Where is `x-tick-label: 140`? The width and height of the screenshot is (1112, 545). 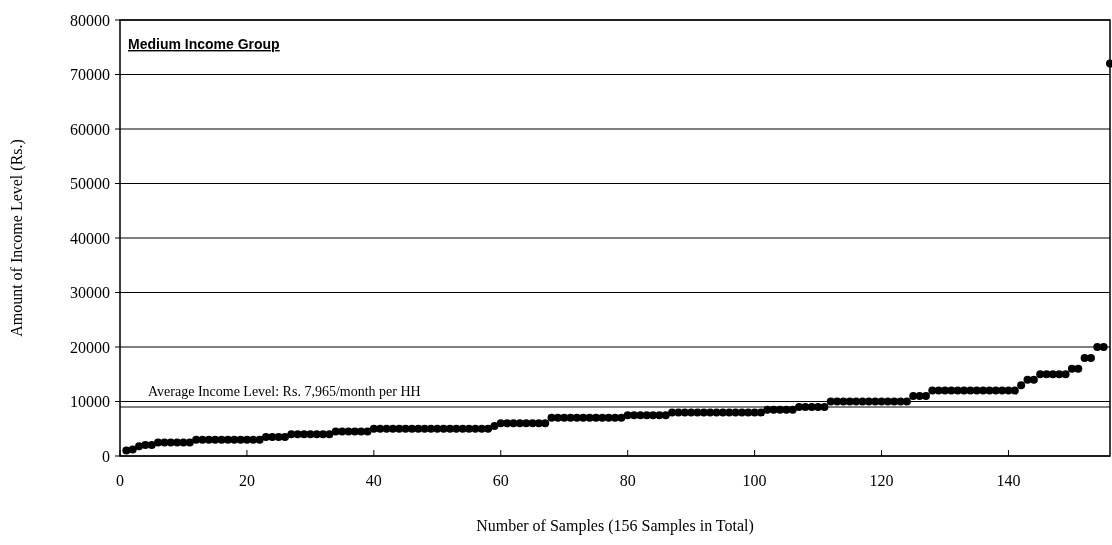
x-tick-label: 140 is located at coordinates (1008, 480).